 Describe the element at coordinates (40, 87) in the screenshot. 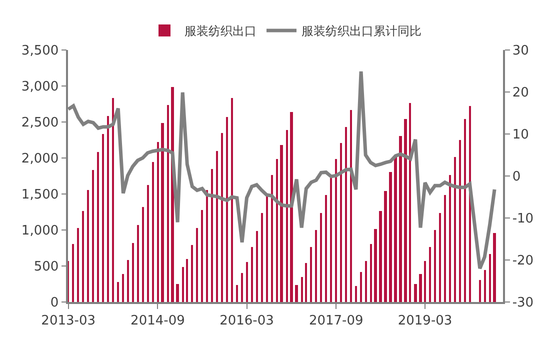

I see `y-tick-label: 3,000` at that location.